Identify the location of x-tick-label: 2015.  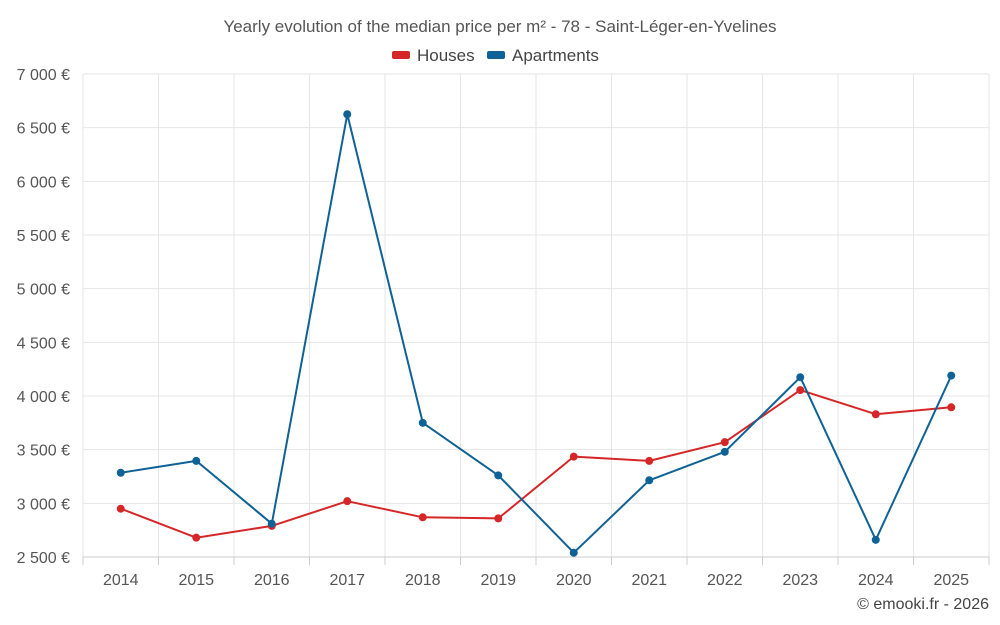
(196, 580).